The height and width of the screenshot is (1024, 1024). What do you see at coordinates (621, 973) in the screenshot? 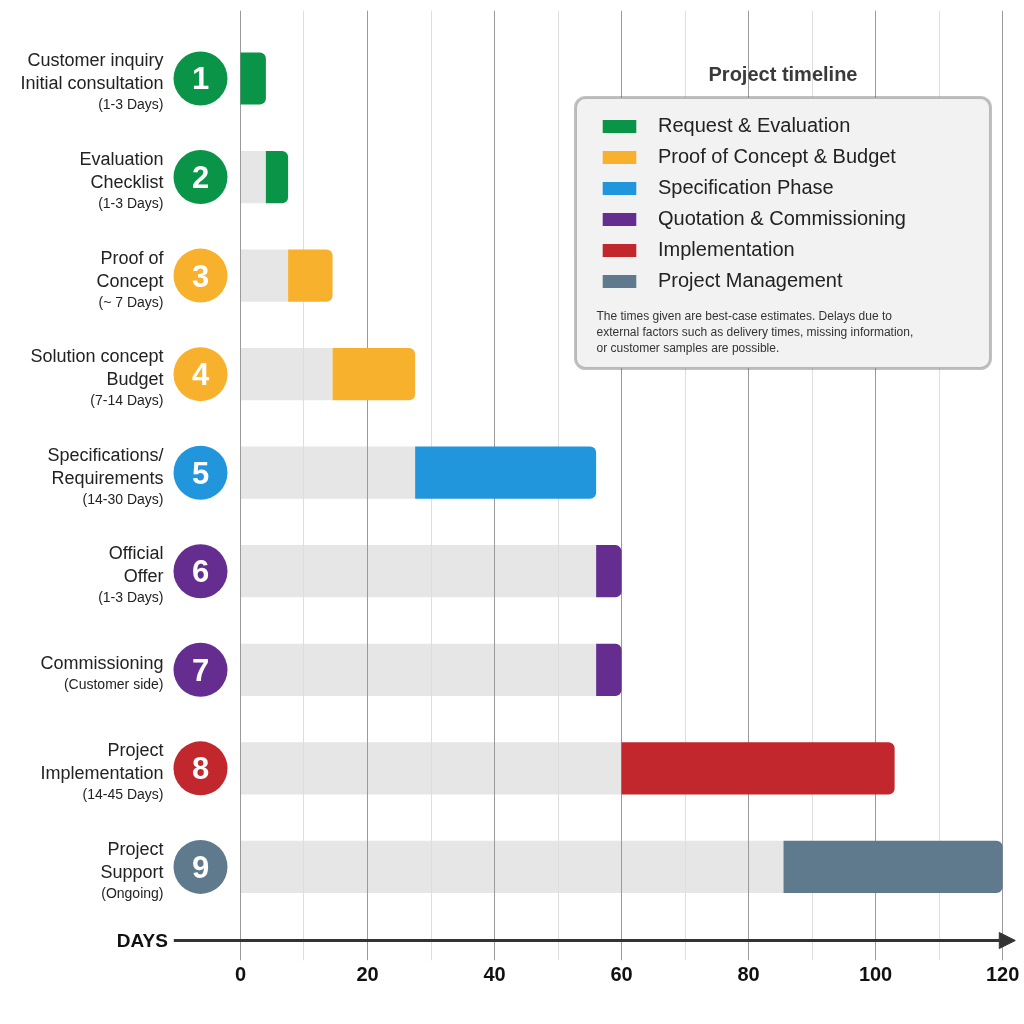
I see `x-tick-label: 60` at bounding box center [621, 973].